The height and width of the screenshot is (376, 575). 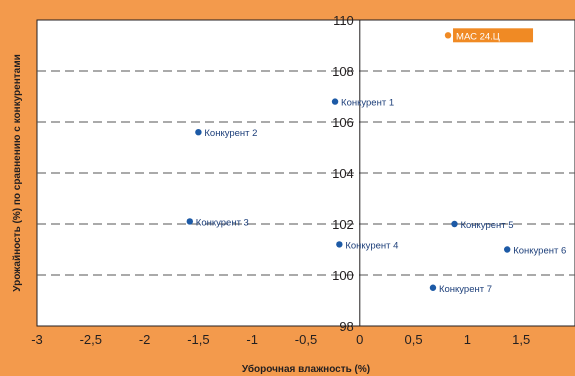 What do you see at coordinates (367, 103) in the screenshot?
I see `point-label: Конкурент 1` at bounding box center [367, 103].